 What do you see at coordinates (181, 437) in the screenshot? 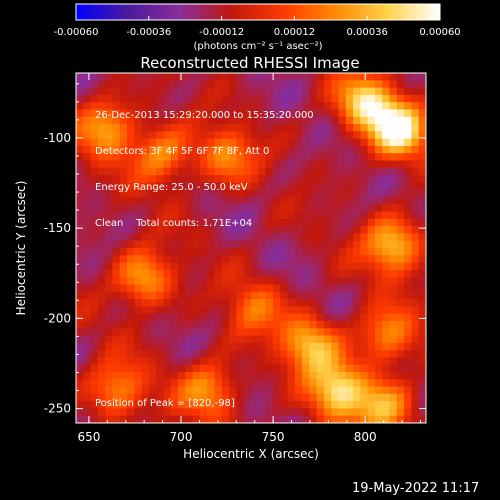
I see `x-tick-label: 700` at bounding box center [181, 437].